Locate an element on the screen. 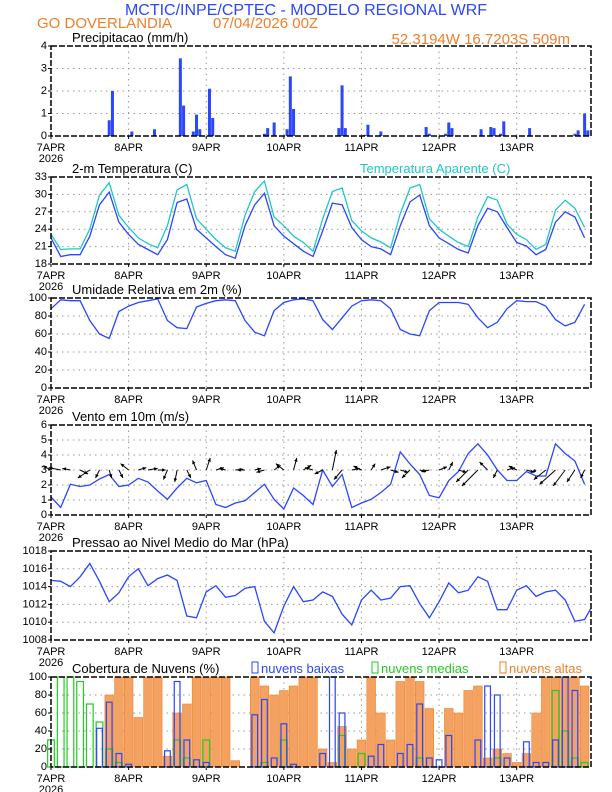 Image resolution: width=612 pixels, height=792 pixels. y-tick-label: 27 is located at coordinates (41, 212).